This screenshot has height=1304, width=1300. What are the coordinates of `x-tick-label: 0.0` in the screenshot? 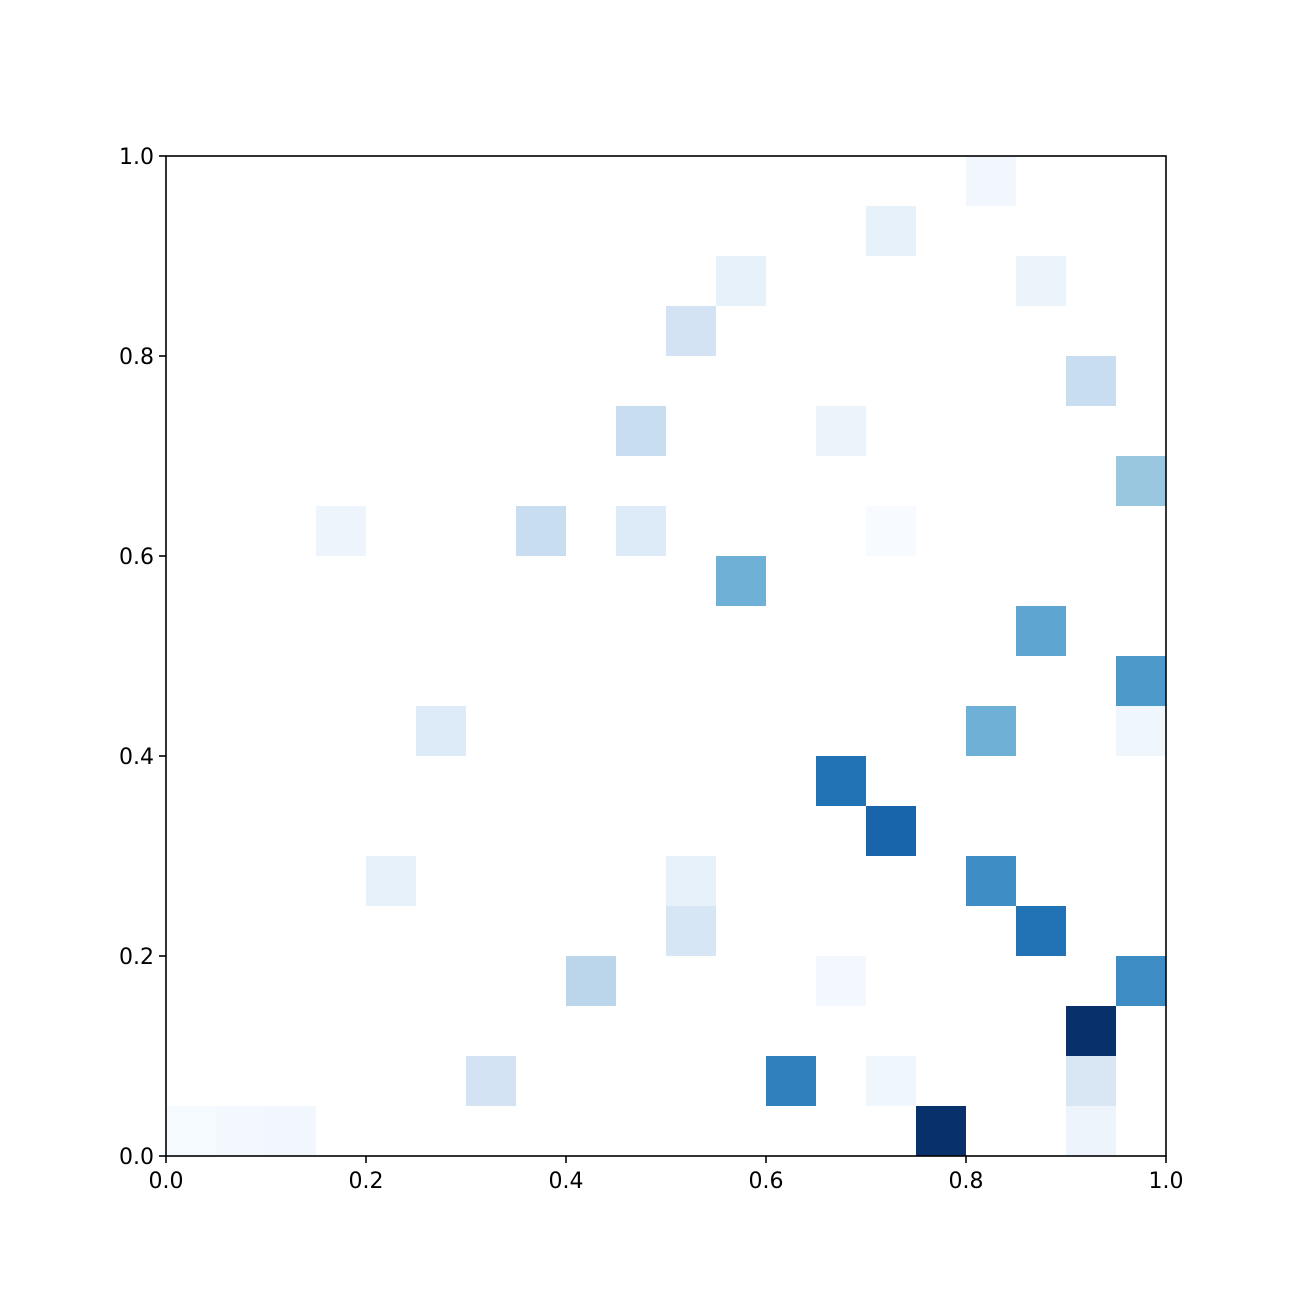 It's located at (166, 1181).